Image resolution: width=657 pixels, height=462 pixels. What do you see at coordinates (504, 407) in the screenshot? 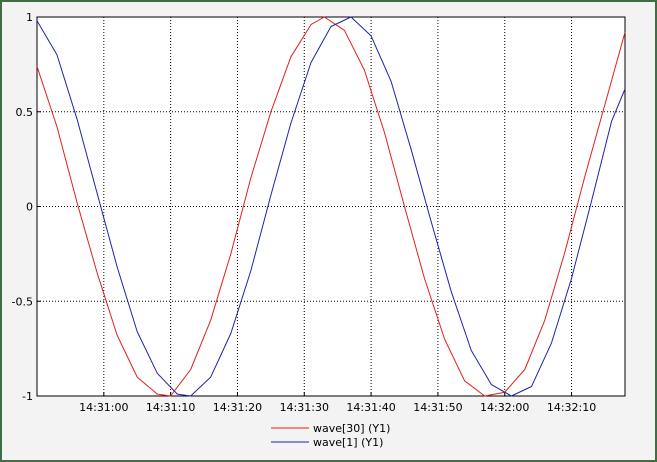
I see `x-tick-label: 14:32:00` at bounding box center [504, 407].